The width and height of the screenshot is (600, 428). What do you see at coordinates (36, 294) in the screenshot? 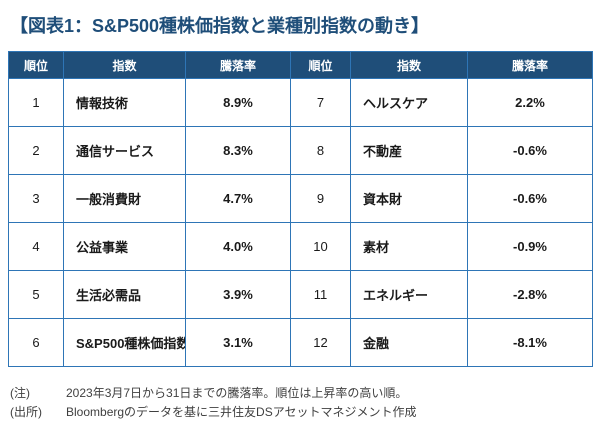
I see `rank-cell: 5` at bounding box center [36, 294].